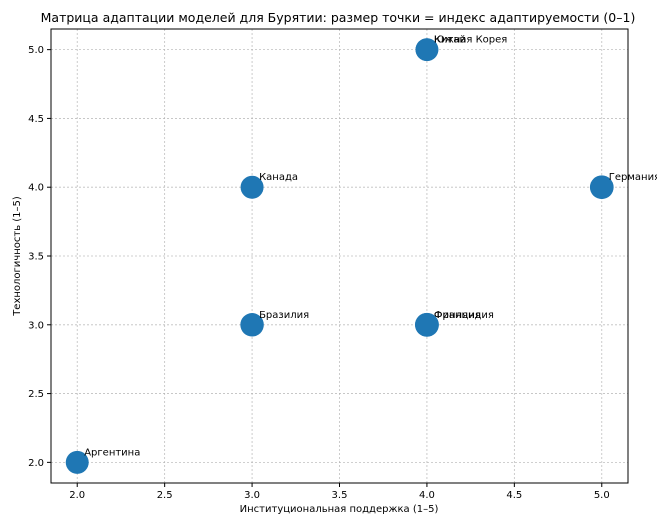 The height and width of the screenshot is (515, 657). Describe the element at coordinates (36, 50) in the screenshot. I see `y-tick-label: 5.0` at that location.